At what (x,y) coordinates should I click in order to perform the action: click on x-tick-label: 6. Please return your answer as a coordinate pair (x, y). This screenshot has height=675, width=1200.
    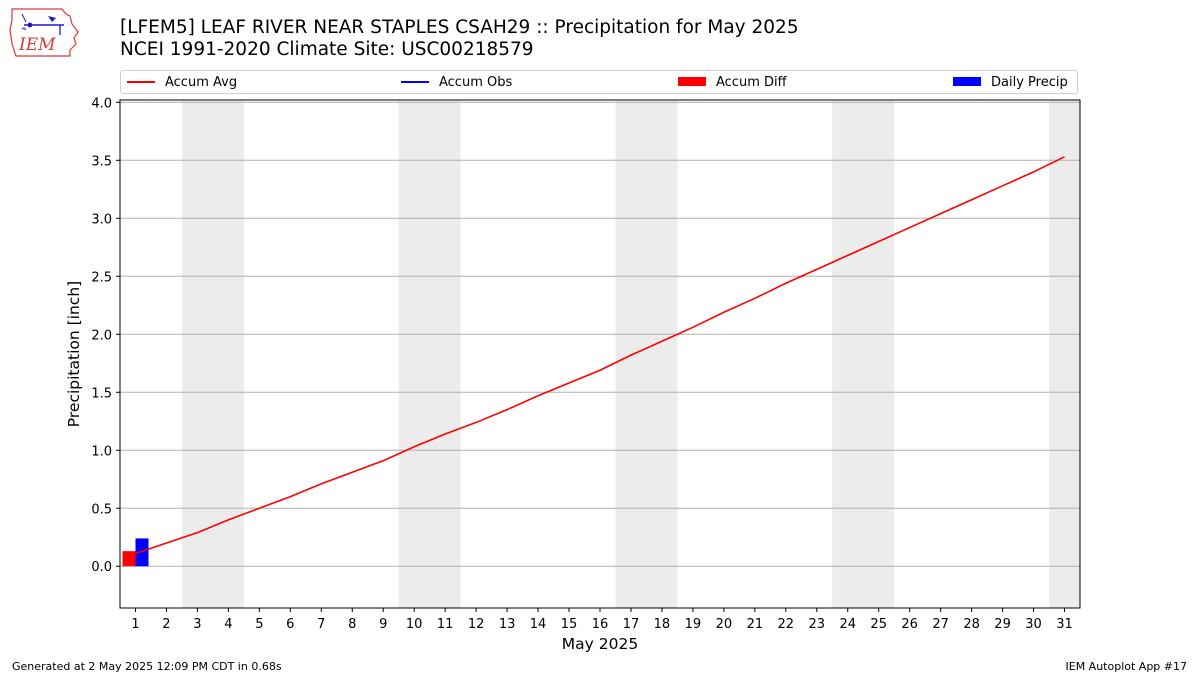
    Looking at the image, I should click on (290, 624).